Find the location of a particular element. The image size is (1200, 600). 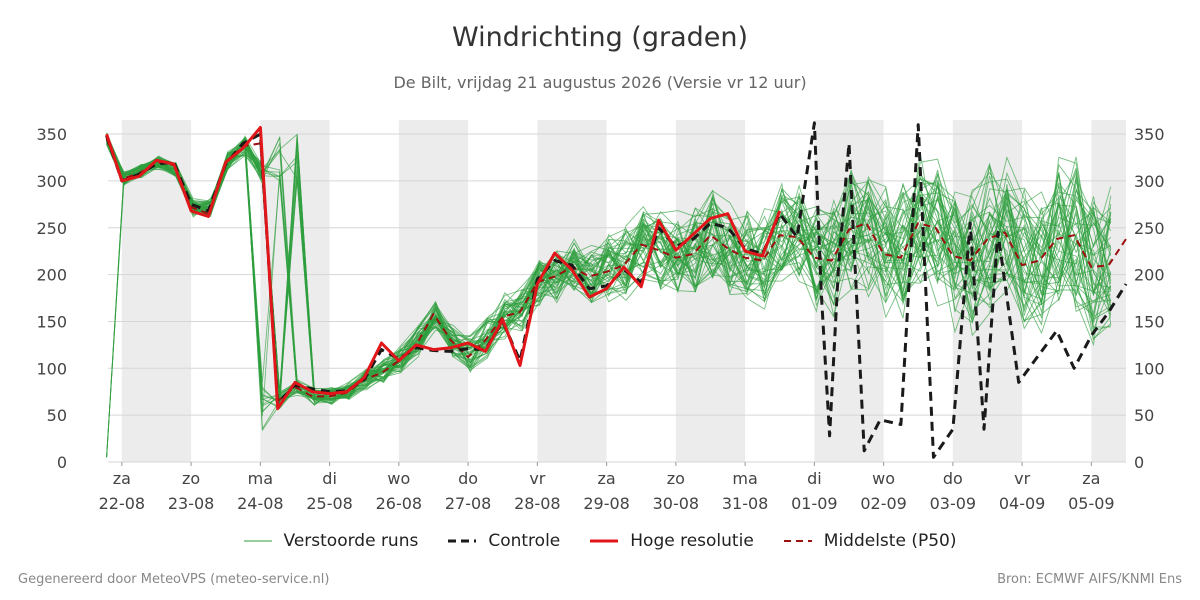

legend-swatch-perturbed is located at coordinates (257, 541).